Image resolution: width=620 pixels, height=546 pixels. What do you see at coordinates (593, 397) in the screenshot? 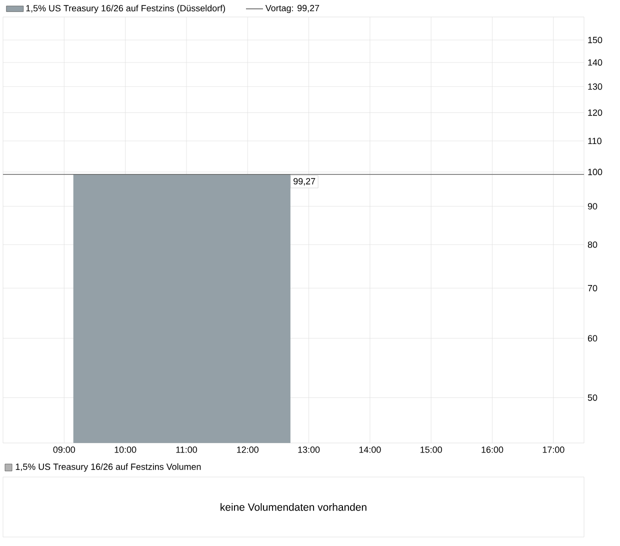
I see `y-tick-label: 50` at bounding box center [593, 397].